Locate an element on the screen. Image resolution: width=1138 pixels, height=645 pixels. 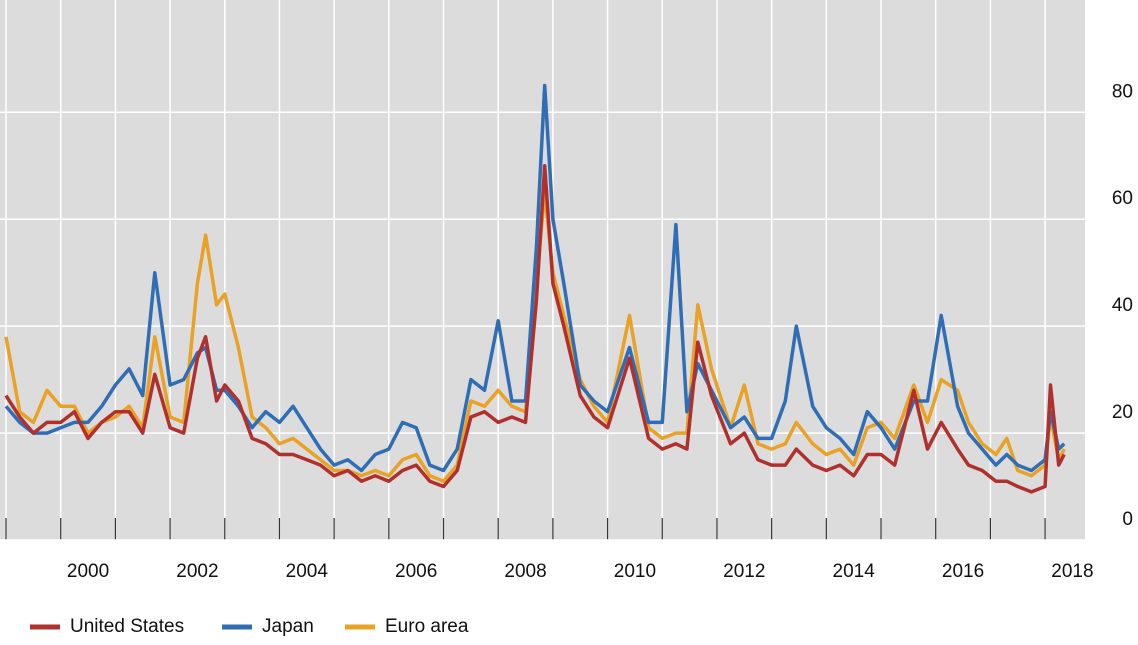
x-tick-label: 2006 is located at coordinates (416, 571).